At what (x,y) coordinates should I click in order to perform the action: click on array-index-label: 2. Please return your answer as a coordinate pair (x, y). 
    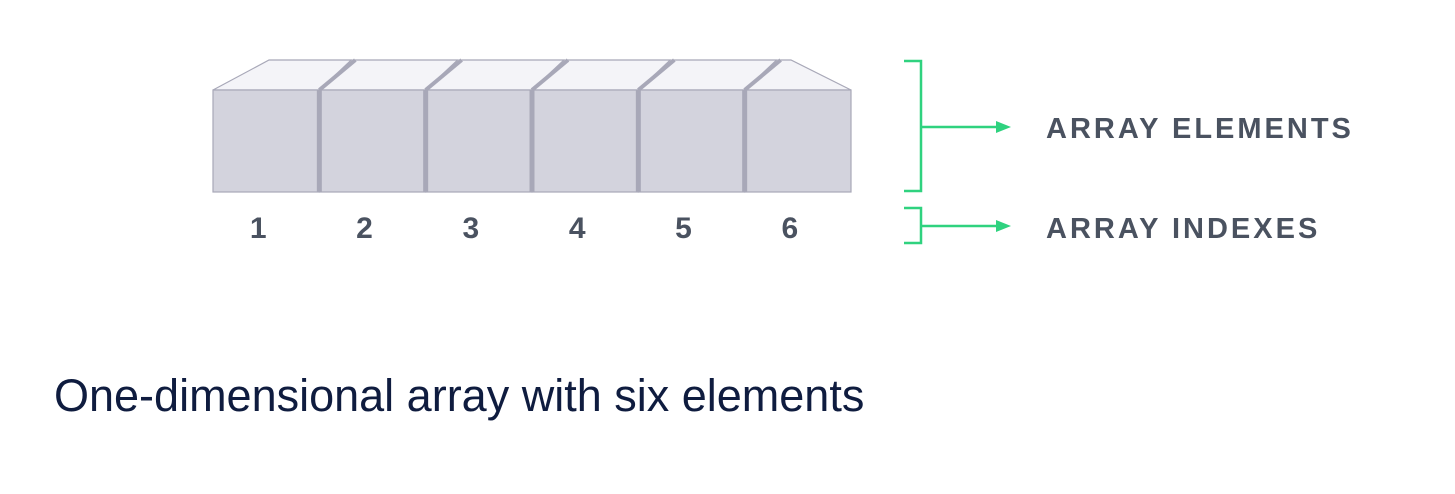
    Looking at the image, I should click on (364, 228).